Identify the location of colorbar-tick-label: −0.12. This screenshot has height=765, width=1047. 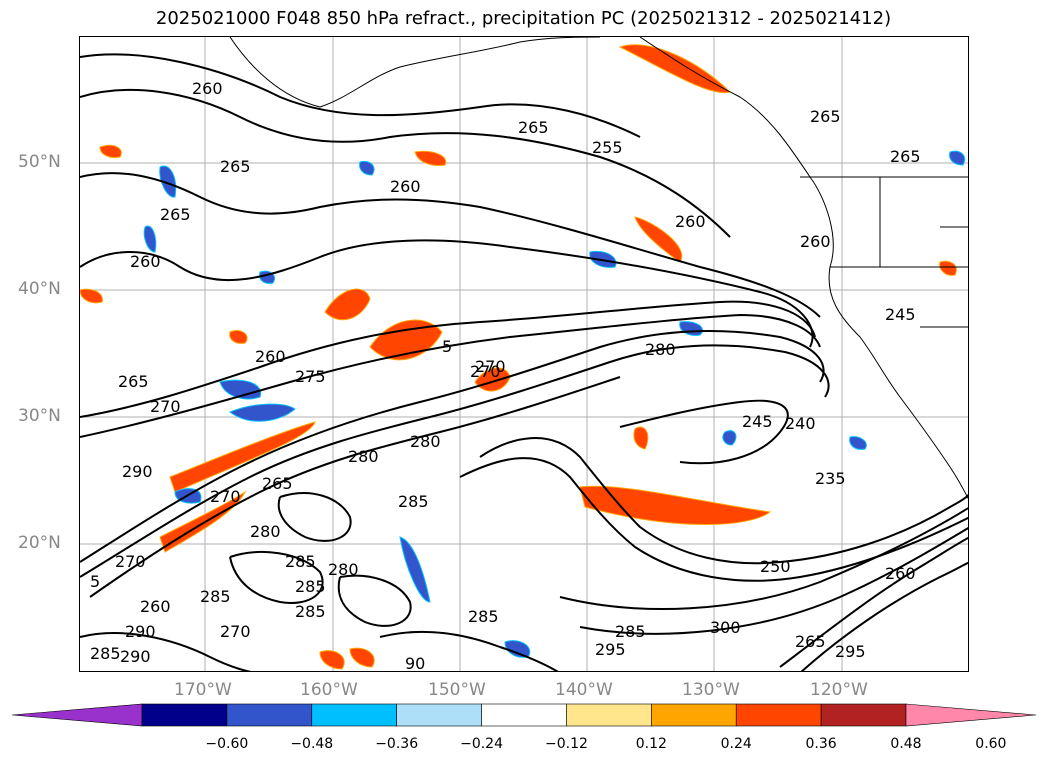
(566, 744).